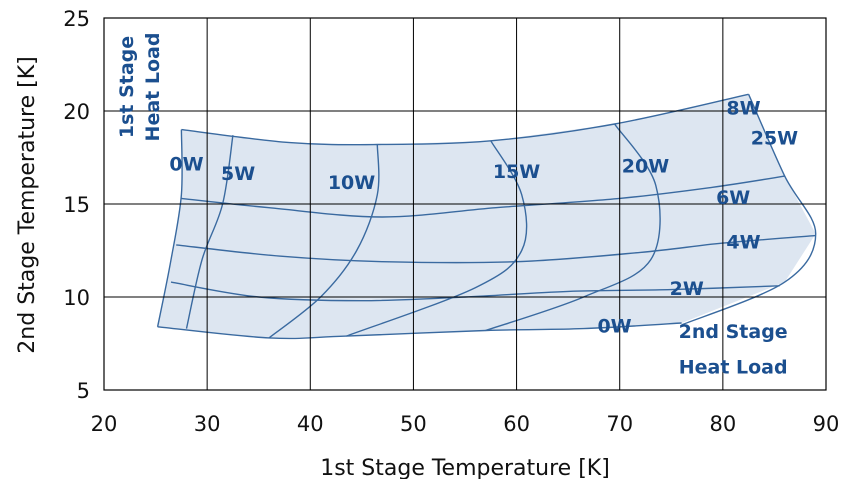 The image size is (849, 479). I want to click on x-tick-label: 50, so click(413, 424).